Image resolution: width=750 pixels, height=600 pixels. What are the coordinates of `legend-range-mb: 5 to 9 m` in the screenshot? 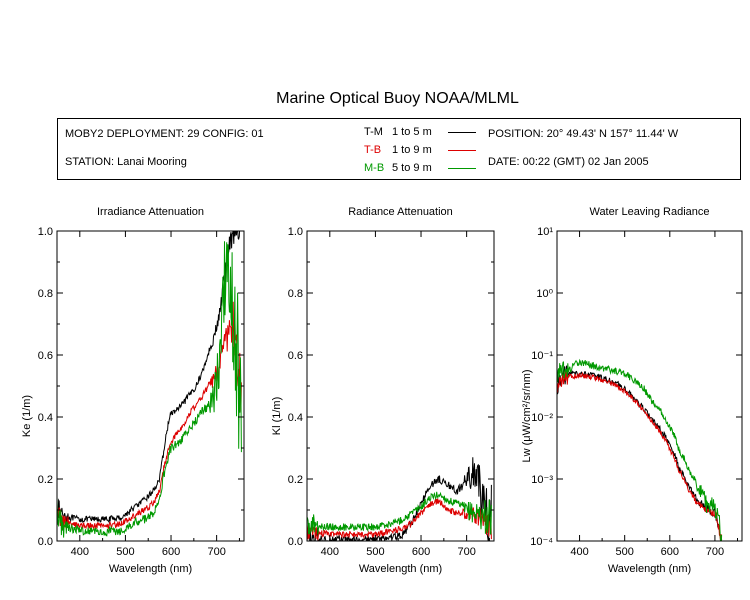 It's located at (412, 168).